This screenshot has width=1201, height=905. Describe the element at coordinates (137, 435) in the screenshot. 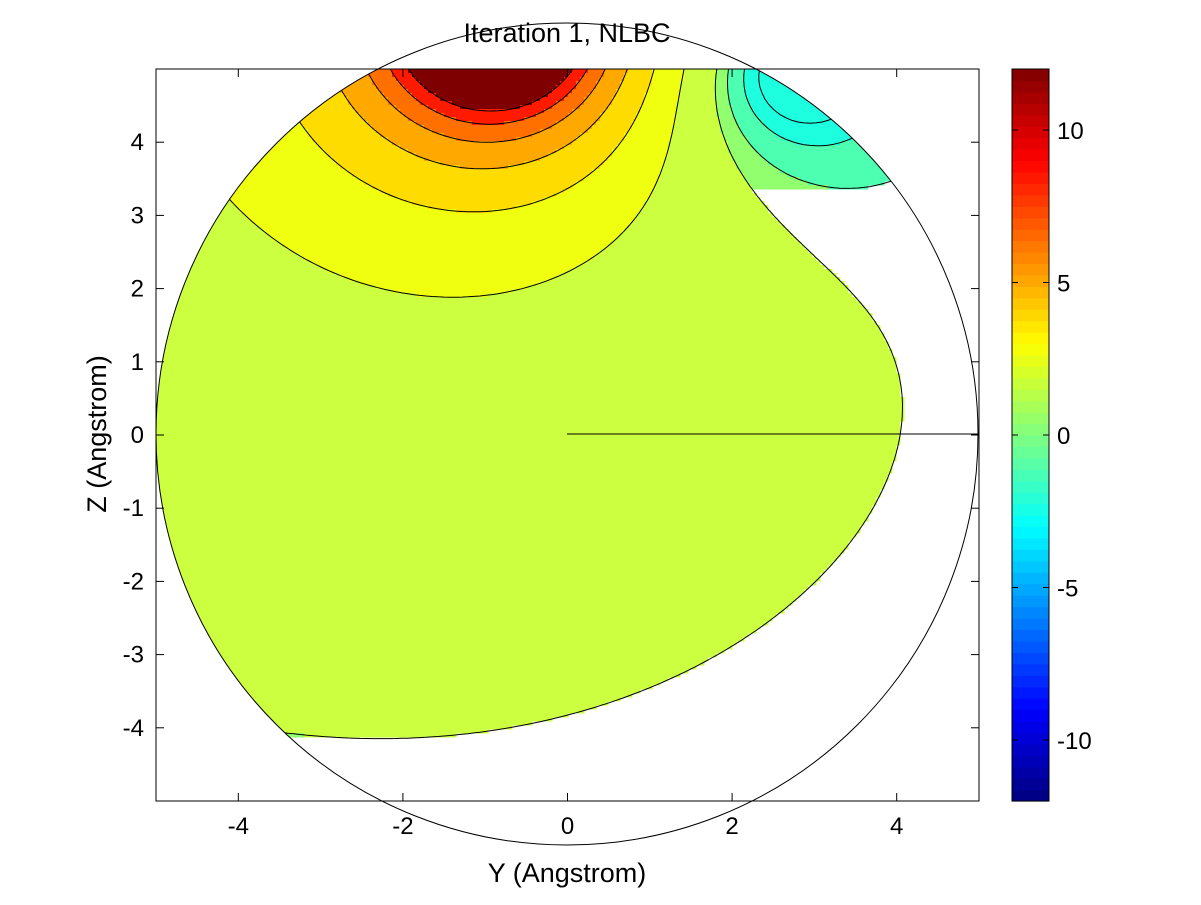

I see `y-tick-label: 0` at that location.